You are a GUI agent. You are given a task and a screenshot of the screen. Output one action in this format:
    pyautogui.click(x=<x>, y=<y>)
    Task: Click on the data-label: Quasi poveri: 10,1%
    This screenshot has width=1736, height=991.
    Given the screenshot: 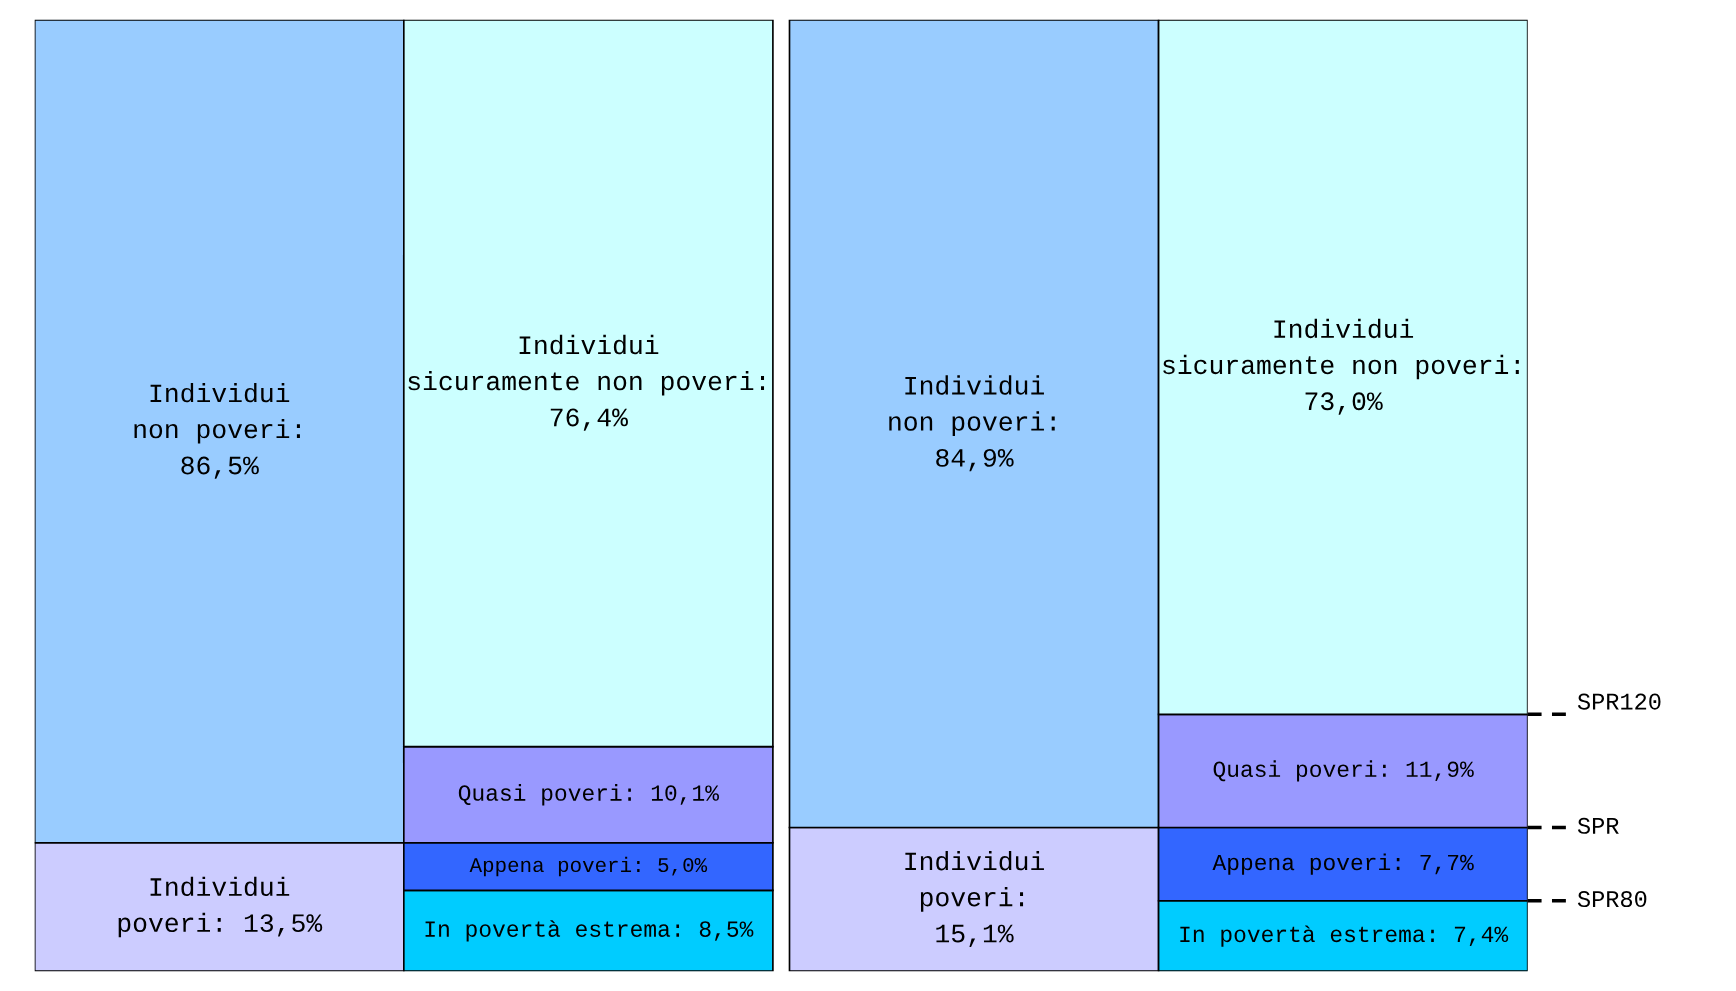 What is the action you would take?
    pyautogui.click(x=588, y=795)
    